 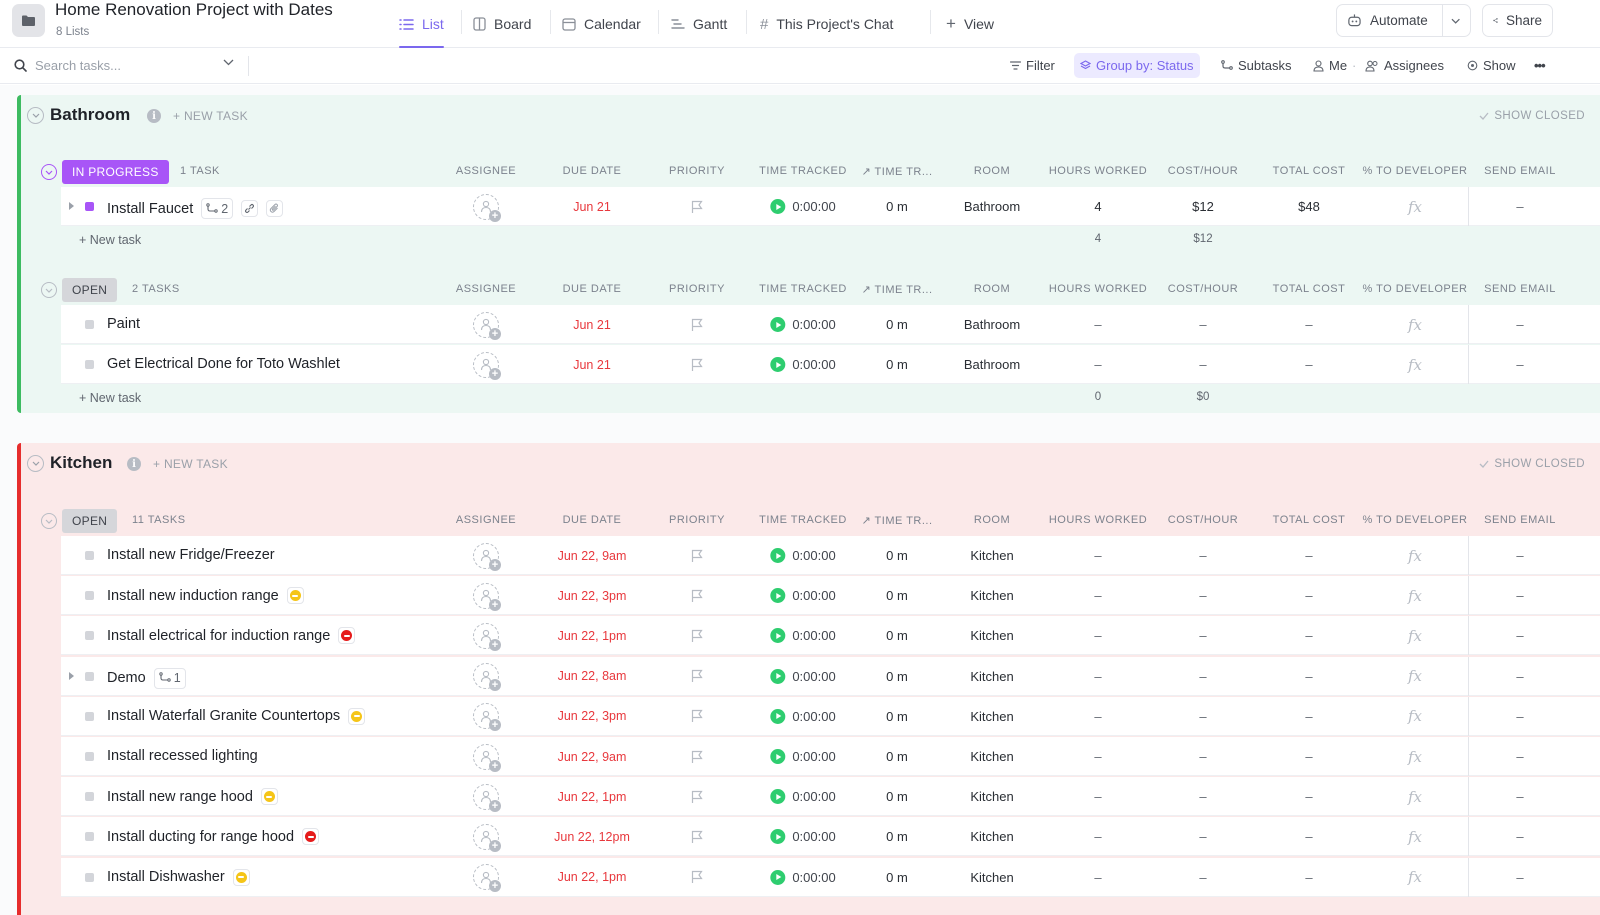 I want to click on attachment-icon, so click(x=275, y=208).